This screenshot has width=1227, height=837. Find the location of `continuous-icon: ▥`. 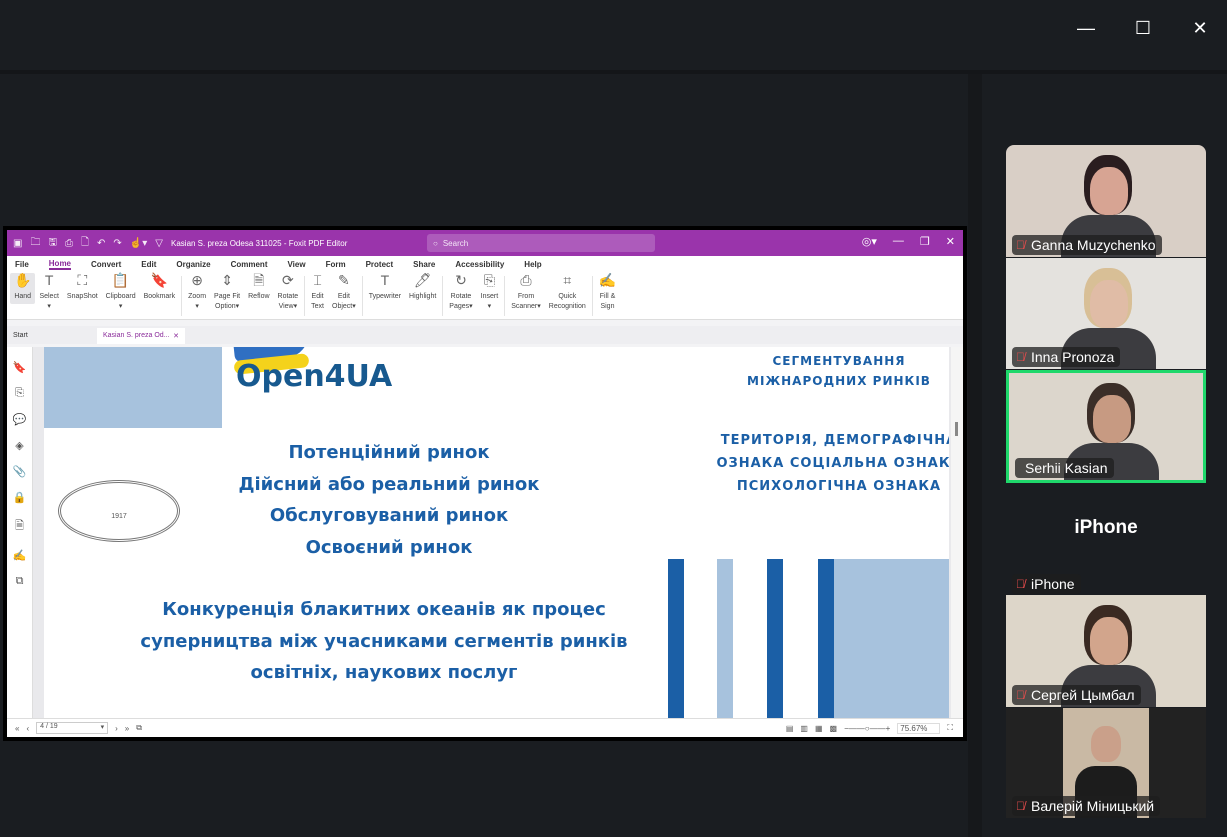

continuous-icon: ▥ is located at coordinates (804, 728).